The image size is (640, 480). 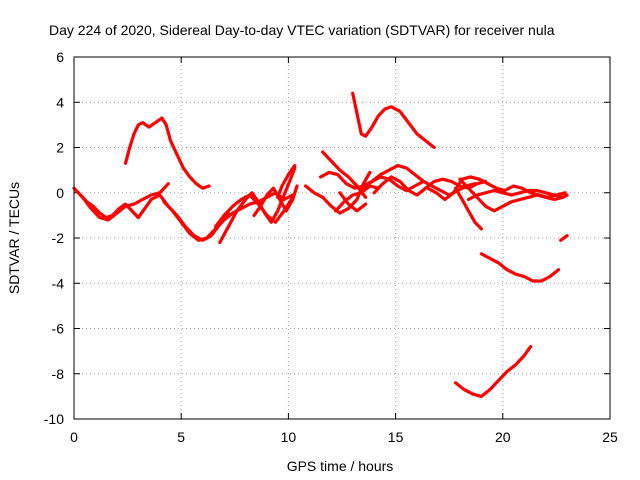 What do you see at coordinates (396, 437) in the screenshot?
I see `x-tick-label: 15` at bounding box center [396, 437].